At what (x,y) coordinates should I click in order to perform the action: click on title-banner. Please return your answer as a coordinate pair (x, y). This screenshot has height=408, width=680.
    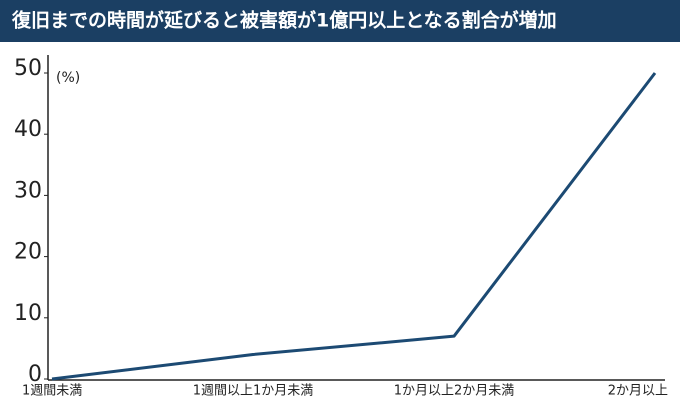
    Looking at the image, I should click on (340, 21).